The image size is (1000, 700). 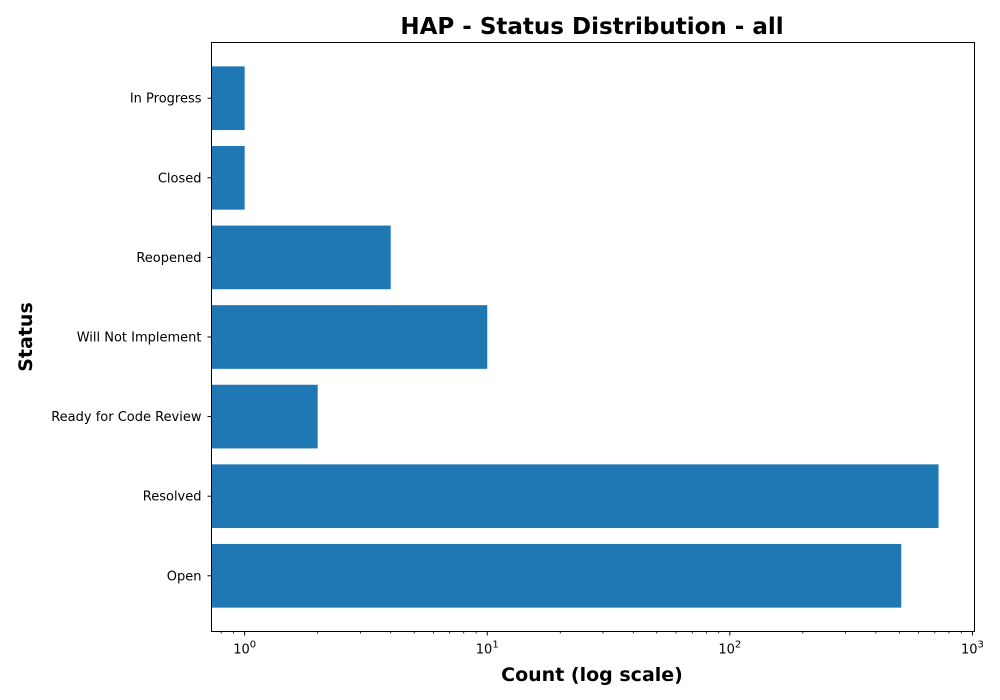 I want to click on bar-closed, so click(x=228, y=177).